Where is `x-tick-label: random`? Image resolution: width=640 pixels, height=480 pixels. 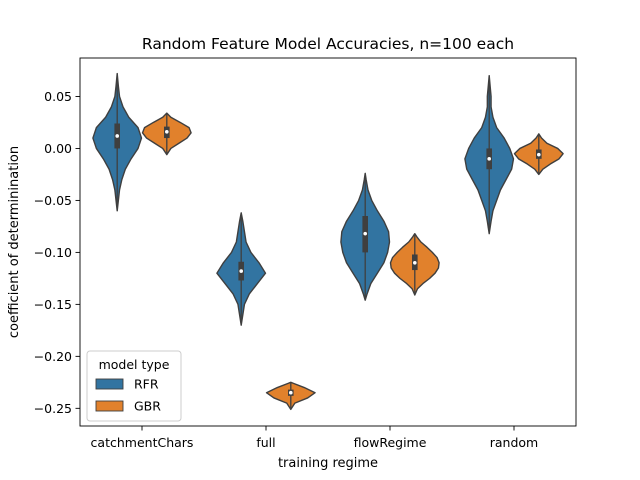
x-tick-label: random is located at coordinates (514, 442).